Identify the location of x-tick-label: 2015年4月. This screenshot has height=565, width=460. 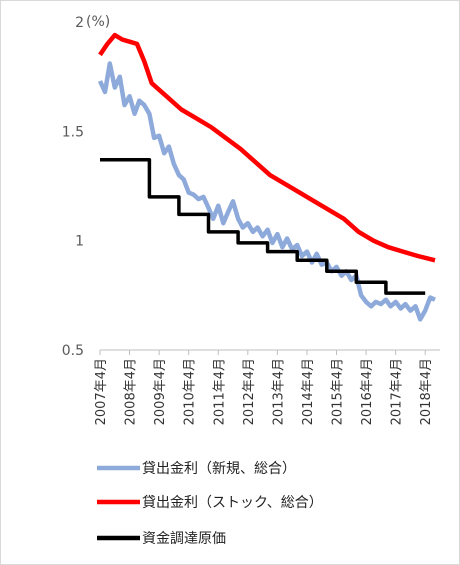
(338, 391).